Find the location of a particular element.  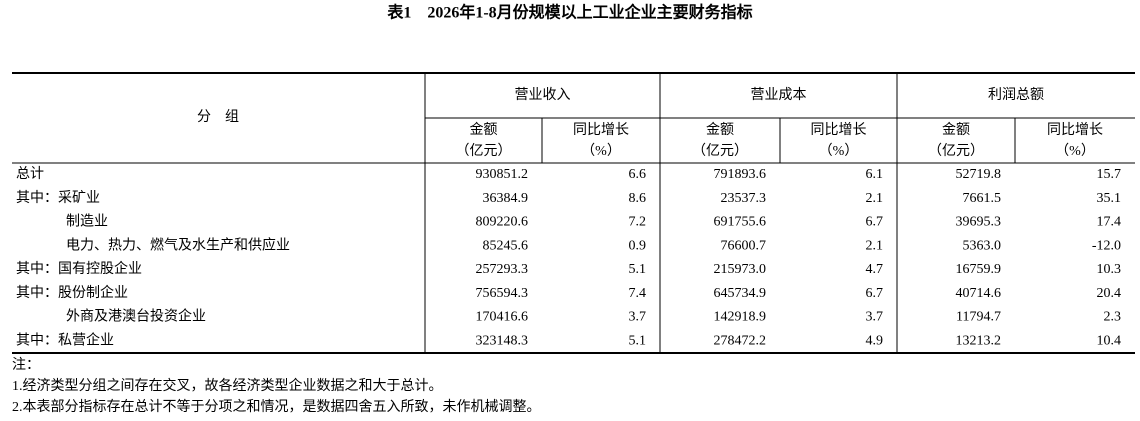

cell-value: 791893.6 is located at coordinates (740, 174).